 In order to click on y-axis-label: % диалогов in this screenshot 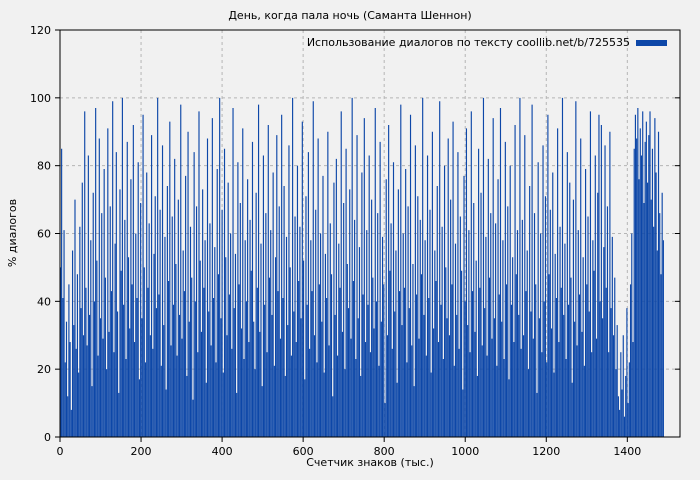, I will do `click(12, 233)`.